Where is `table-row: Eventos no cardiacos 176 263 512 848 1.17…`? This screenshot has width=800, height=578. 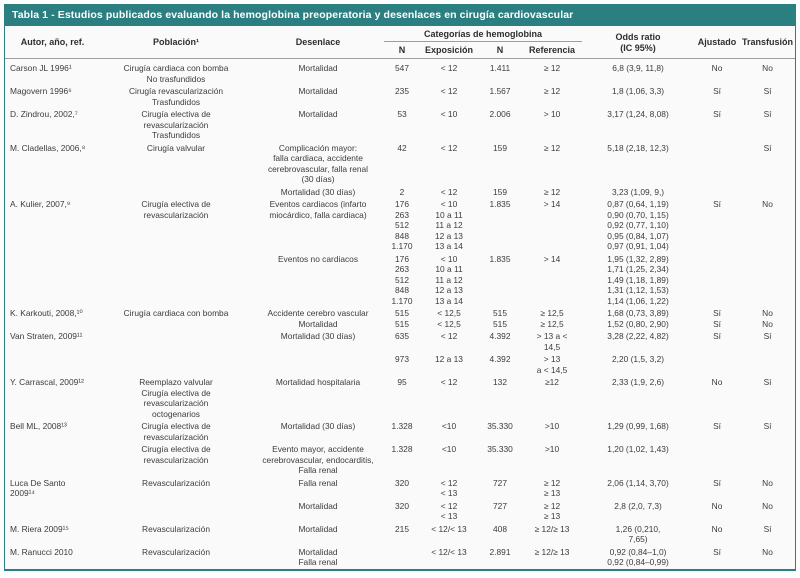
table-row: Eventos no cardiacos 176 263 512 848 1.17… is located at coordinates (400, 280).